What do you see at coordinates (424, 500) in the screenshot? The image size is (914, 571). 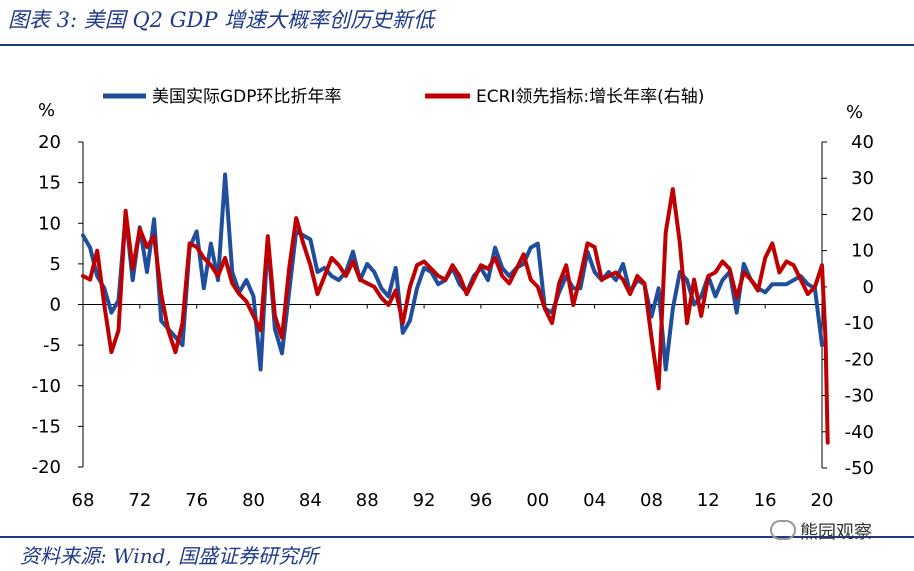 I see `x-tick-label: 92` at bounding box center [424, 500].